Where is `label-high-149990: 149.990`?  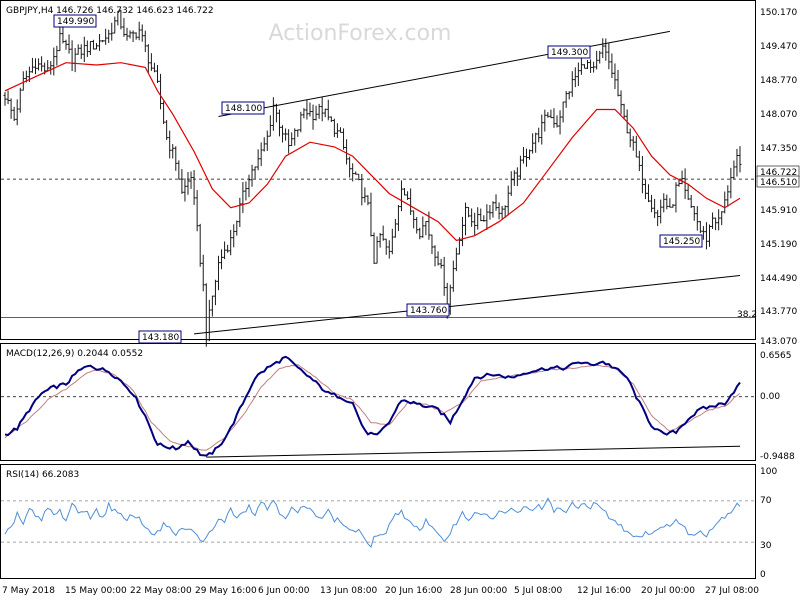
label-high-149990: 149.990 is located at coordinates (75, 22).